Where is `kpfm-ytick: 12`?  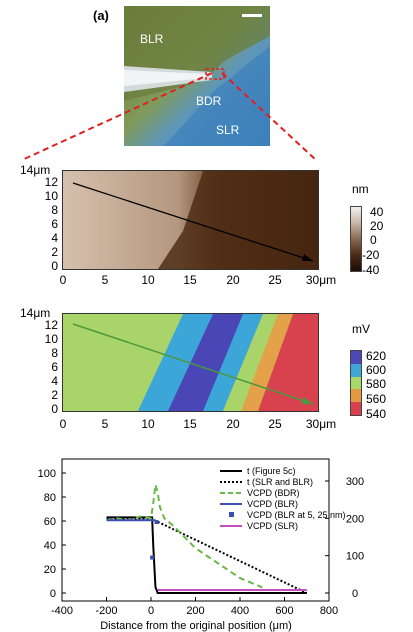
kpfm-ytick: 12 is located at coordinates (52, 325).